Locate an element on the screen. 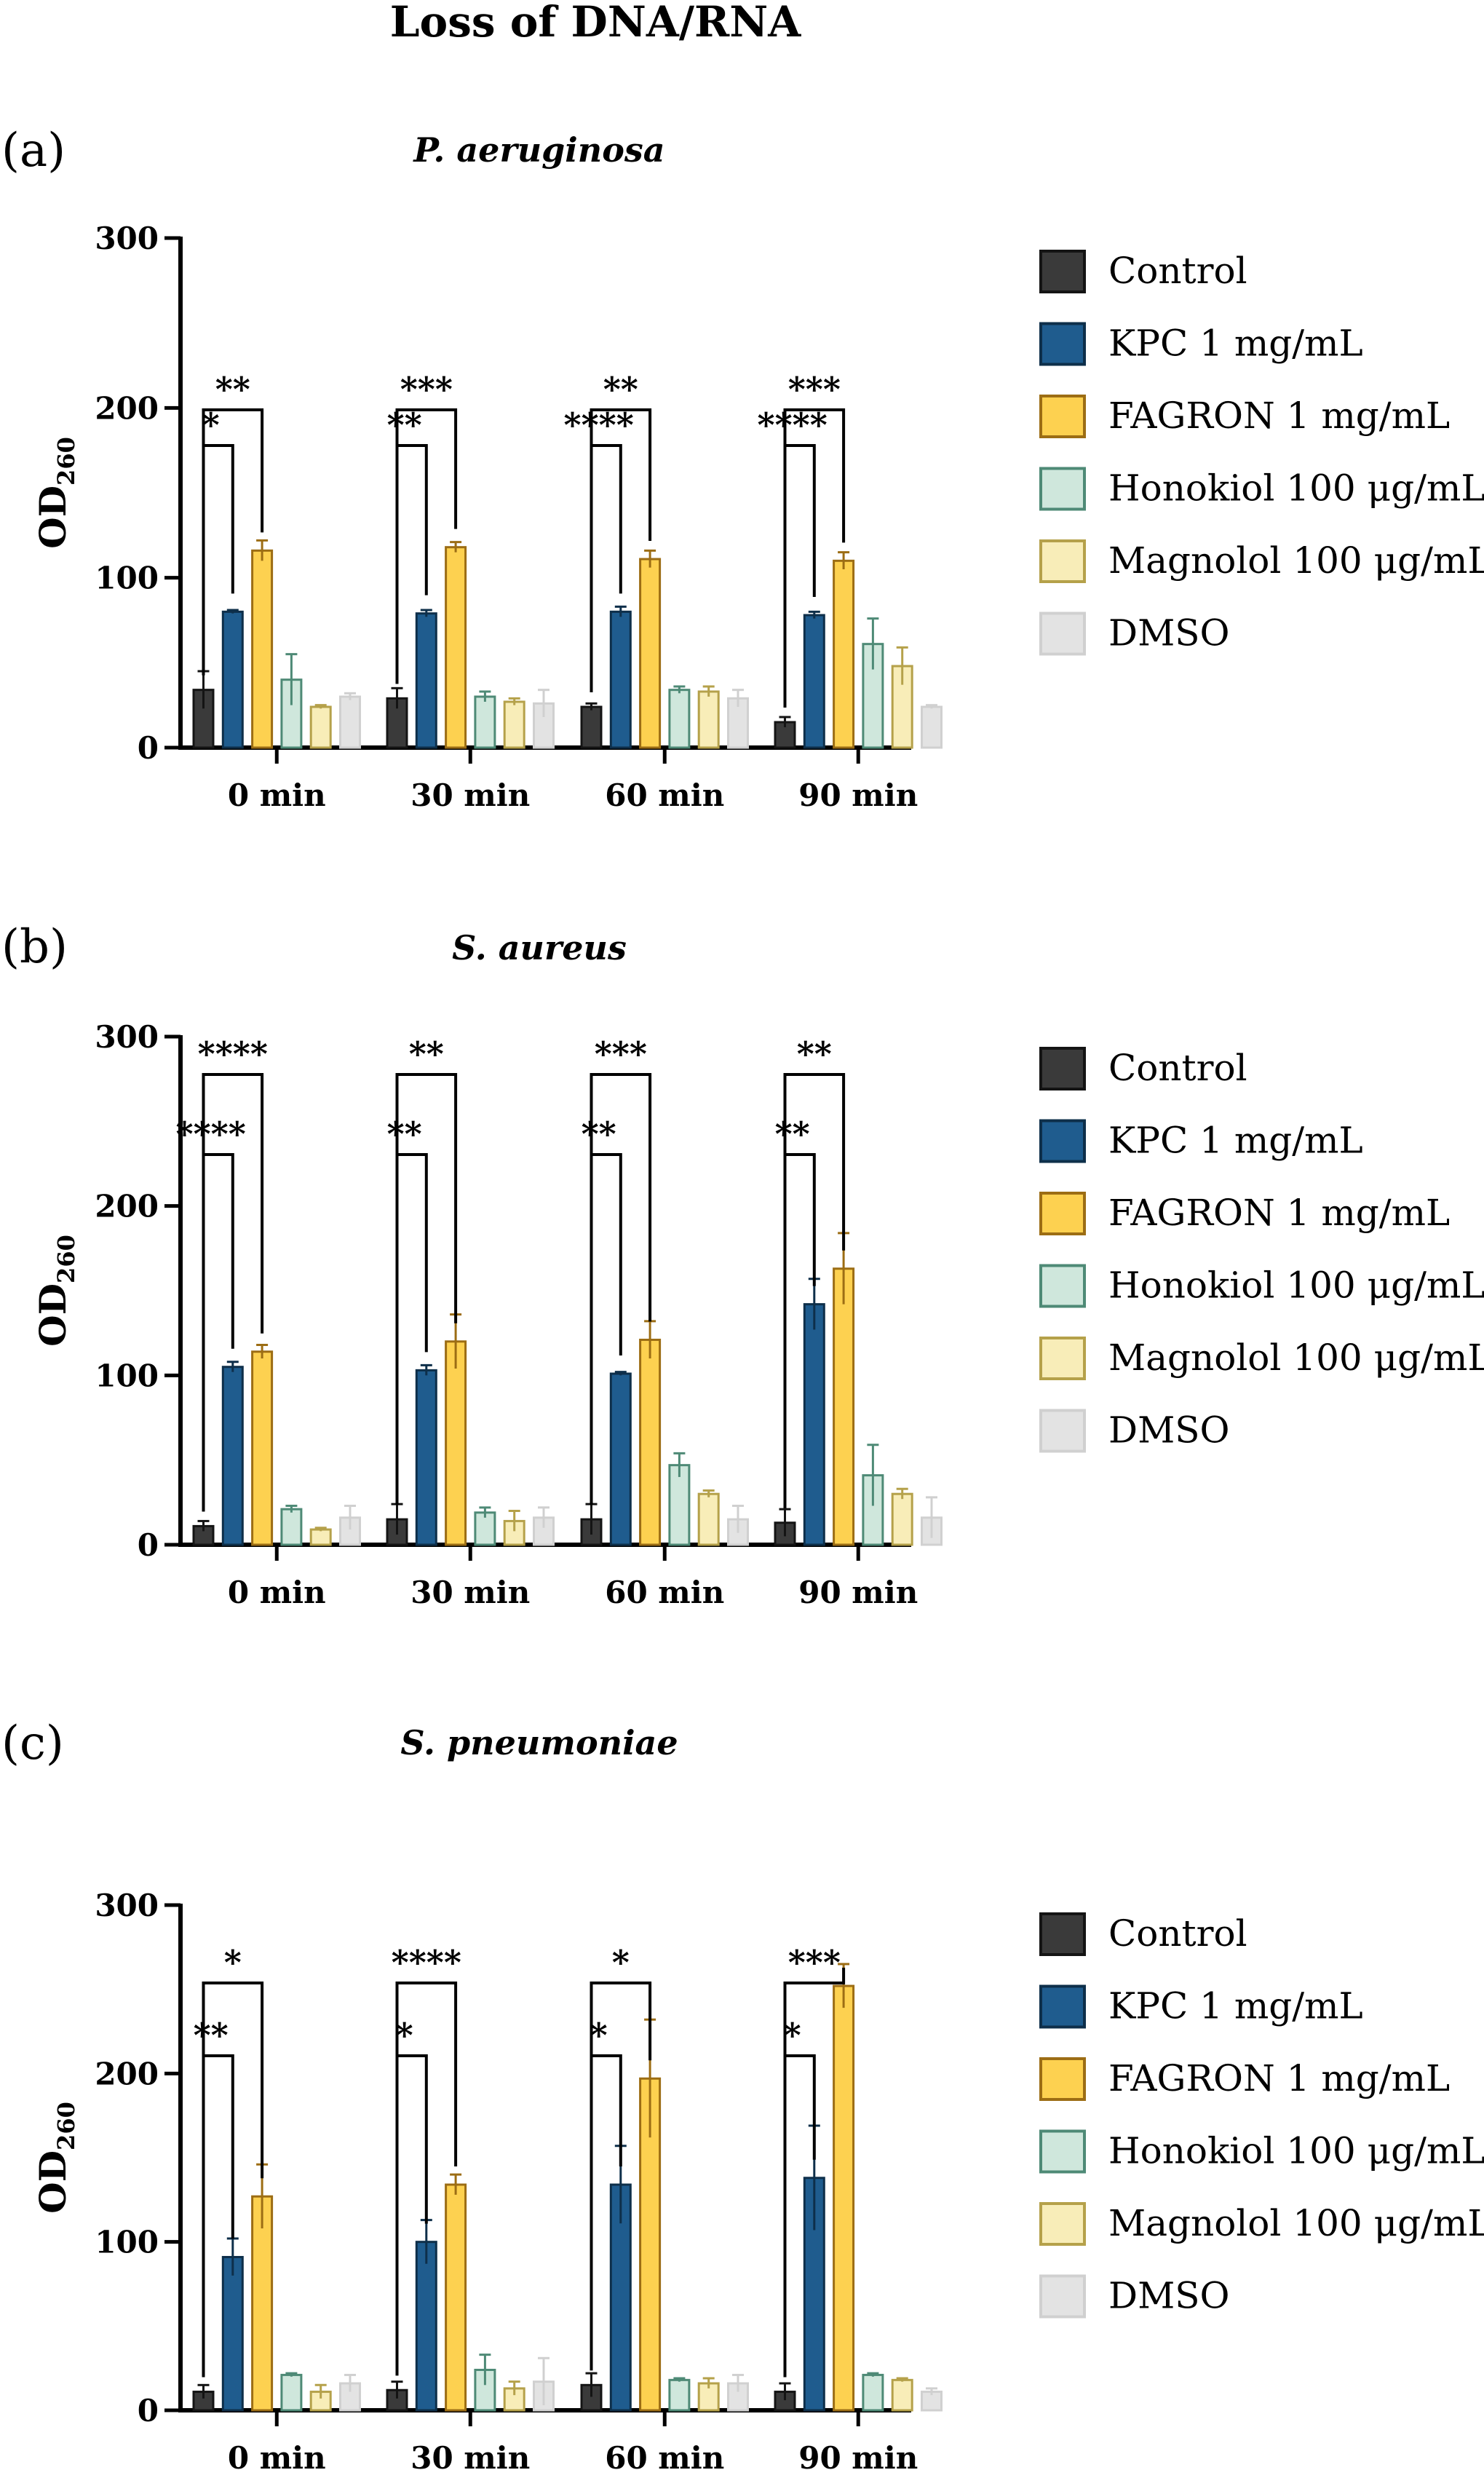 This screenshot has height=2478, width=1484. legend-label: KPC 1 mg/mL is located at coordinates (1235, 1141).